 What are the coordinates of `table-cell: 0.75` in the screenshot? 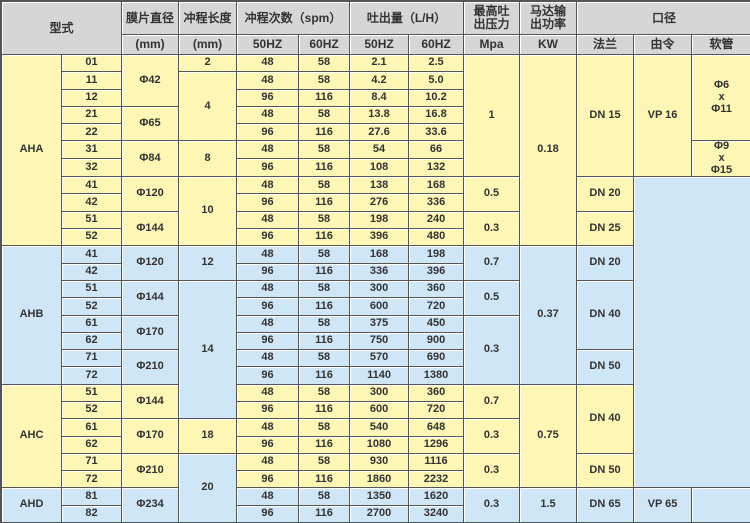 It's located at (549, 436).